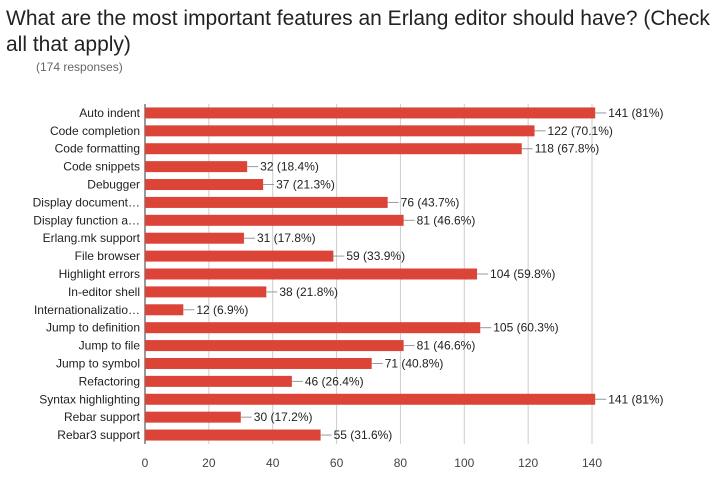  I want to click on data-label: 12 (6.9%), so click(222, 310).